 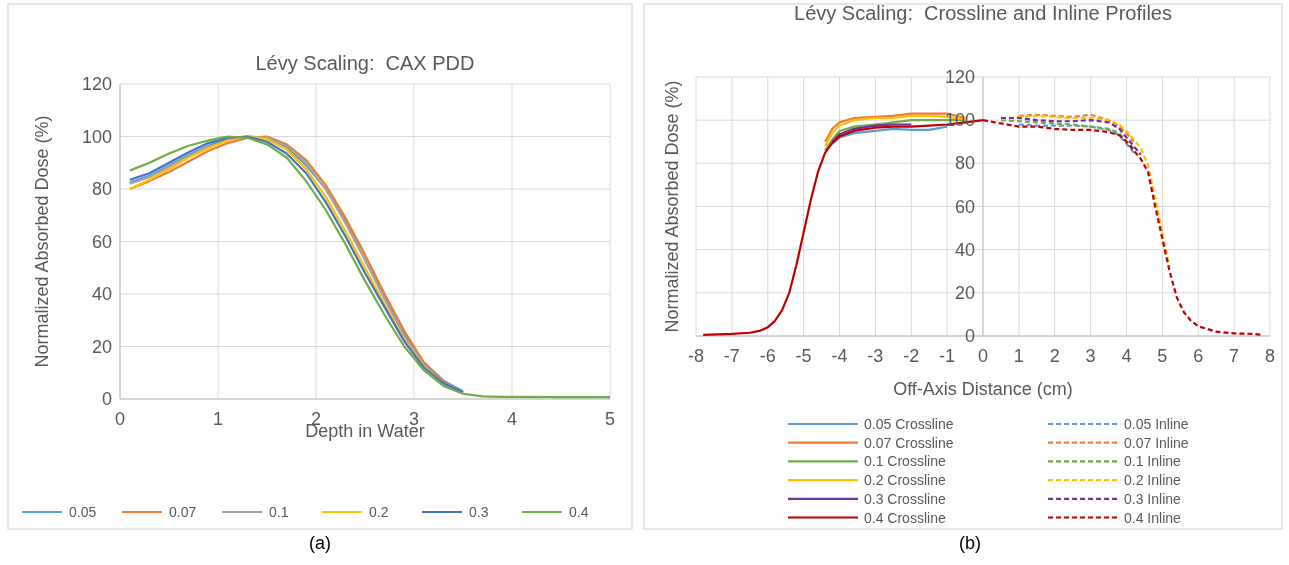 I want to click on x-tick-label: -5, so click(x=803, y=356).